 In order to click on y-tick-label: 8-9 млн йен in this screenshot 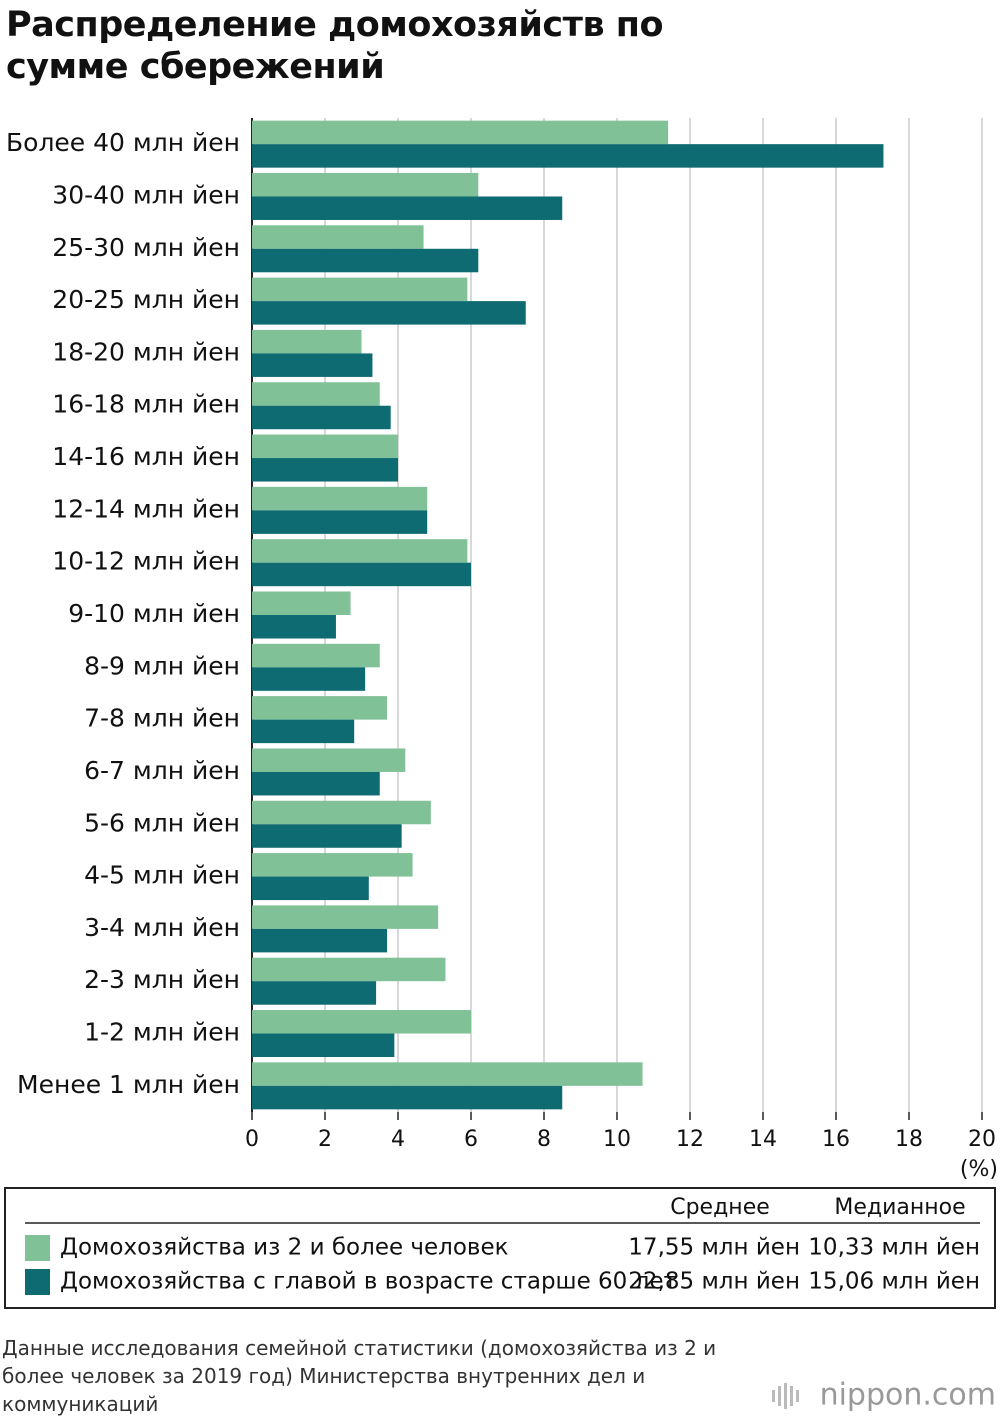, I will do `click(162, 665)`.